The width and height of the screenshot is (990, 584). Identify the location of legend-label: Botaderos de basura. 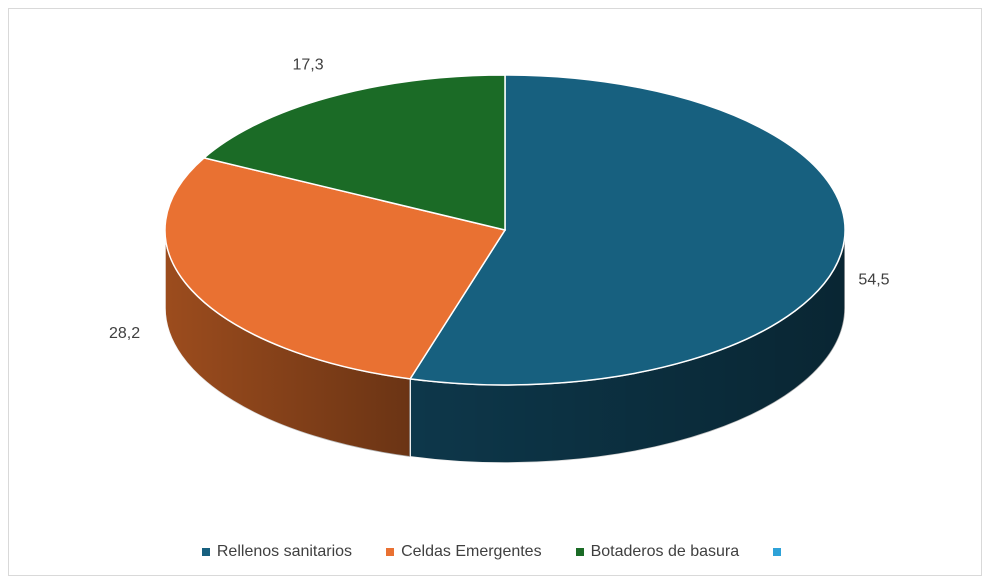
(665, 551).